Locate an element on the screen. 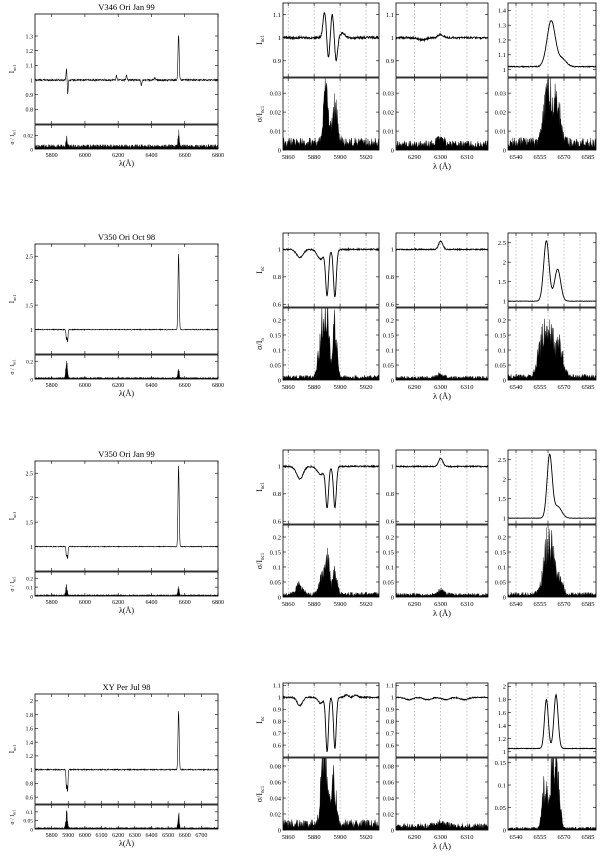 The image size is (600, 860). overview-spectrum-panel: 0.6 0.8 1 1.2 1.4 1.6 1.8 2 is located at coordinates (122, 749).